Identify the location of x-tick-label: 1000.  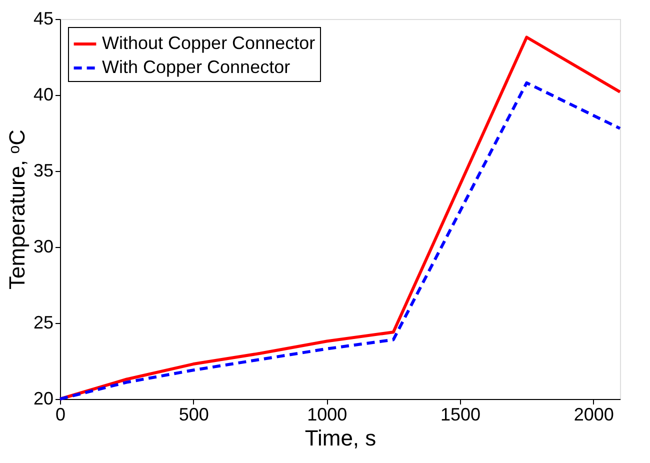
(327, 414).